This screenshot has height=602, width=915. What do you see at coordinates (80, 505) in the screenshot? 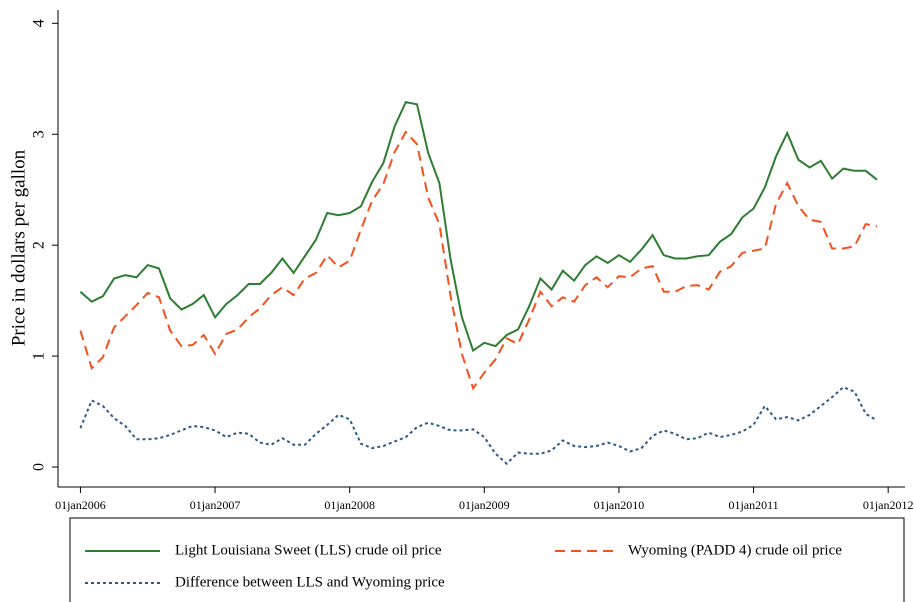
I see `x-tick-label: 01jan2006` at bounding box center [80, 505].